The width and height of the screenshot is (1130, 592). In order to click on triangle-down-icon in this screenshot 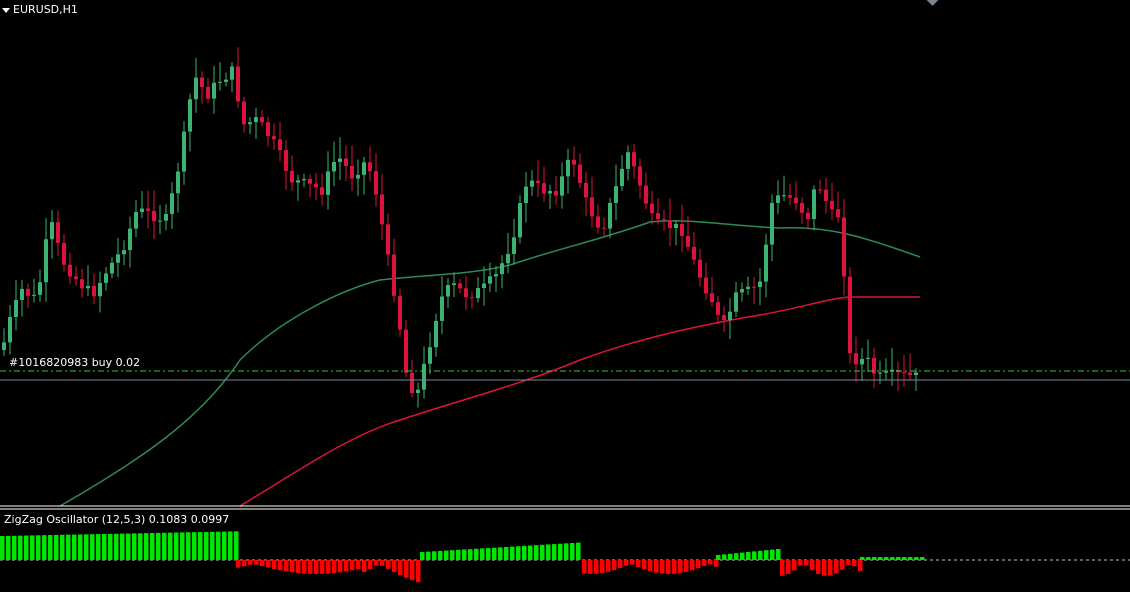, I will do `click(6, 10)`.